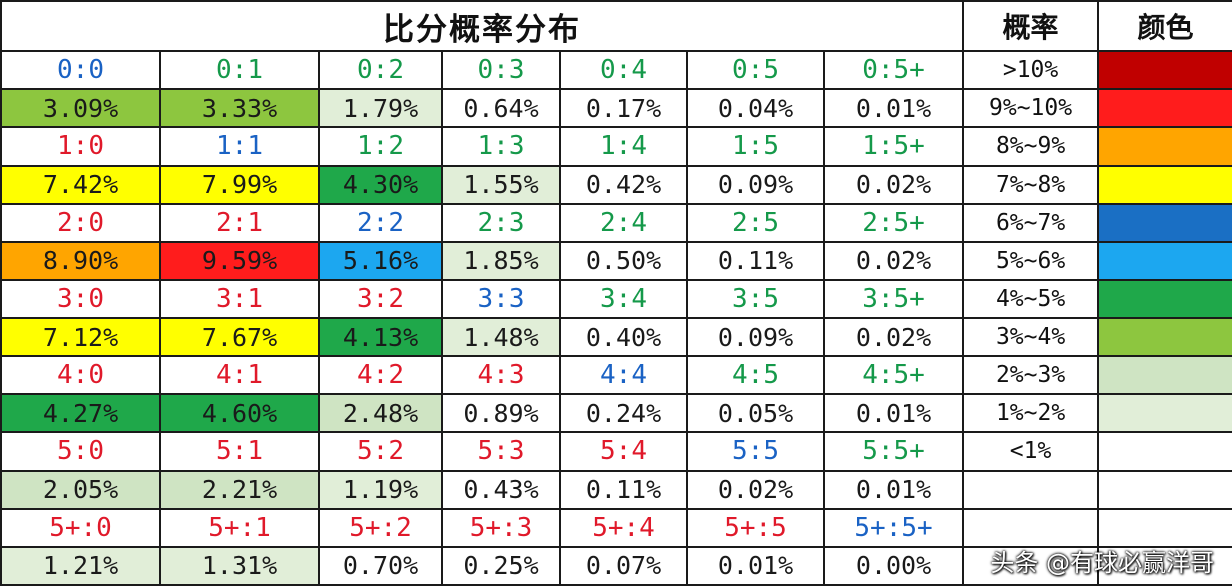 The height and width of the screenshot is (586, 1232). What do you see at coordinates (893, 222) in the screenshot?
I see `score-cell: 2:5+` at bounding box center [893, 222].